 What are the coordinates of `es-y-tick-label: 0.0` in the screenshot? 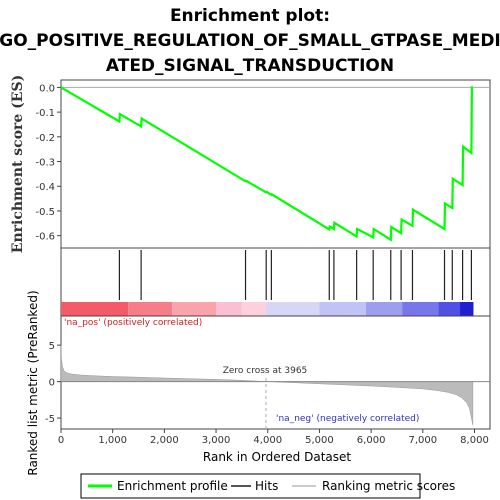 It's located at (47, 88).